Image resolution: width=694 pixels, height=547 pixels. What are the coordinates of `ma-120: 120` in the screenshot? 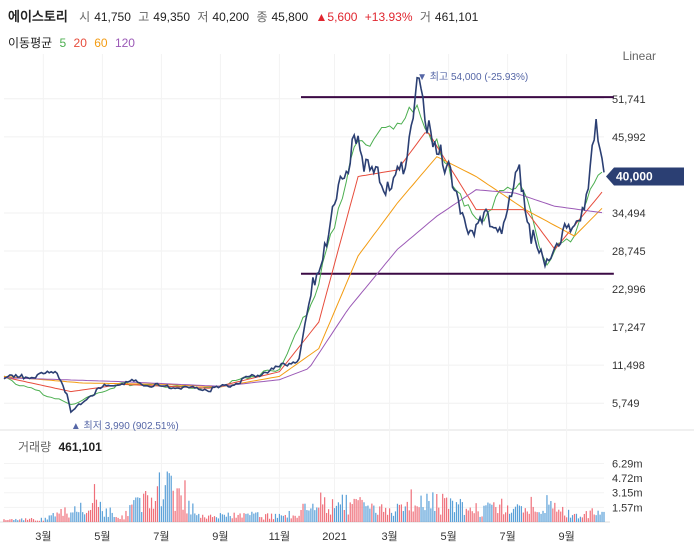 It's located at (124, 43).